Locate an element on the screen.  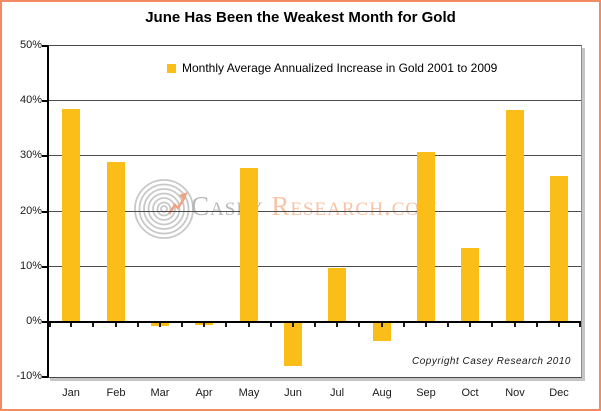
bar-feb is located at coordinates (116, 242).